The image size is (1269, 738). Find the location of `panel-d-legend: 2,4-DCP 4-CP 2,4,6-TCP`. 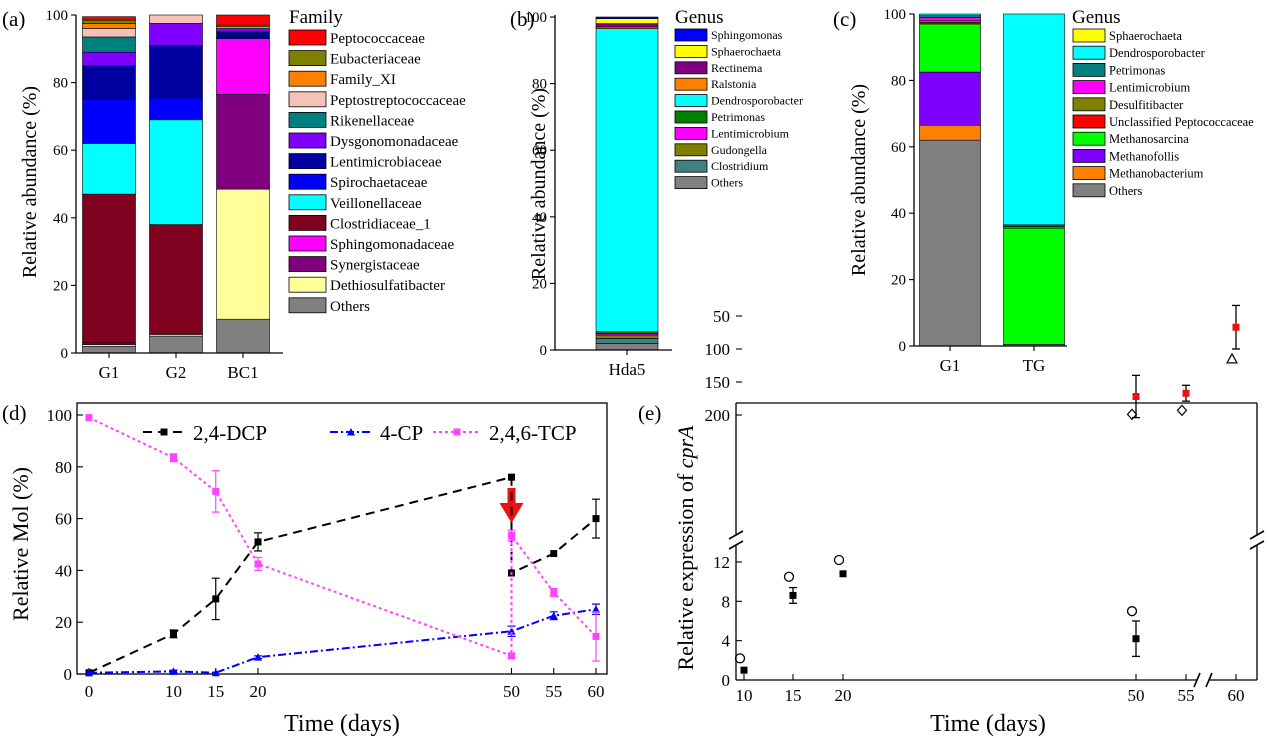

panel-d-legend: 2,4-DCP 4-CP 2,4,6-TCP is located at coordinates (360, 433).